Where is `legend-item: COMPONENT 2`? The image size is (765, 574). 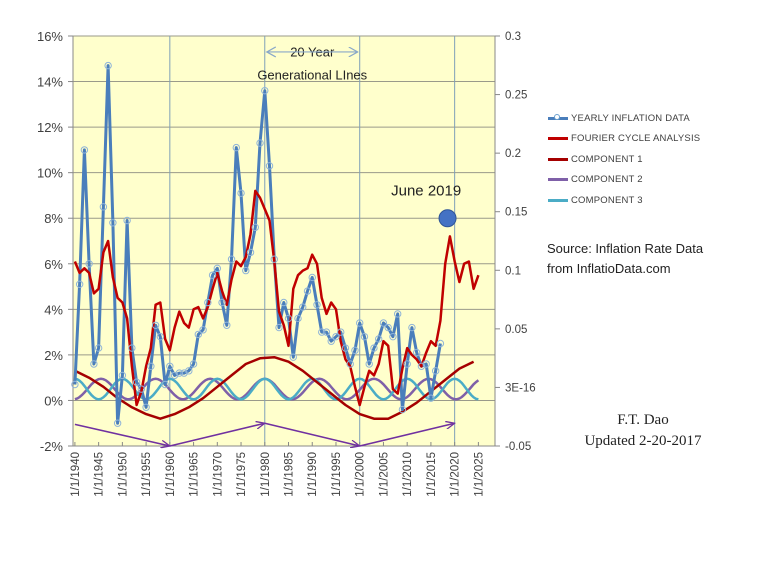 legend-item: COMPONENT 2 is located at coordinates (624, 180).